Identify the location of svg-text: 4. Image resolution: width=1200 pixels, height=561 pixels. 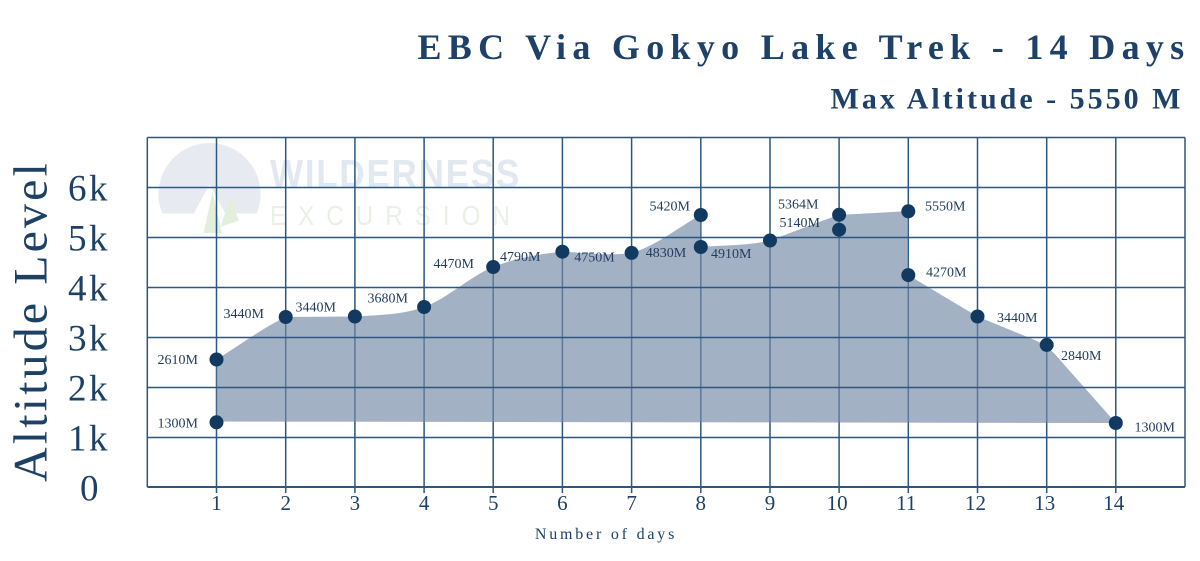
(424, 503).